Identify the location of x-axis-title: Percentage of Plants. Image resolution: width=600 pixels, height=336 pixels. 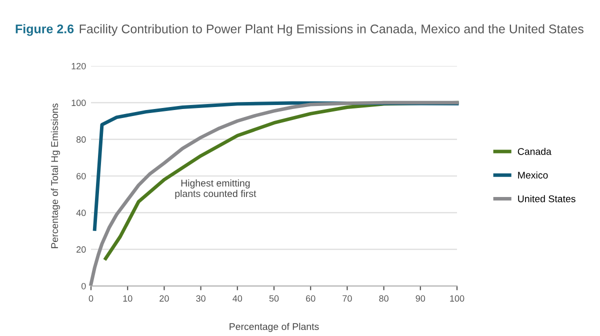
(274, 327).